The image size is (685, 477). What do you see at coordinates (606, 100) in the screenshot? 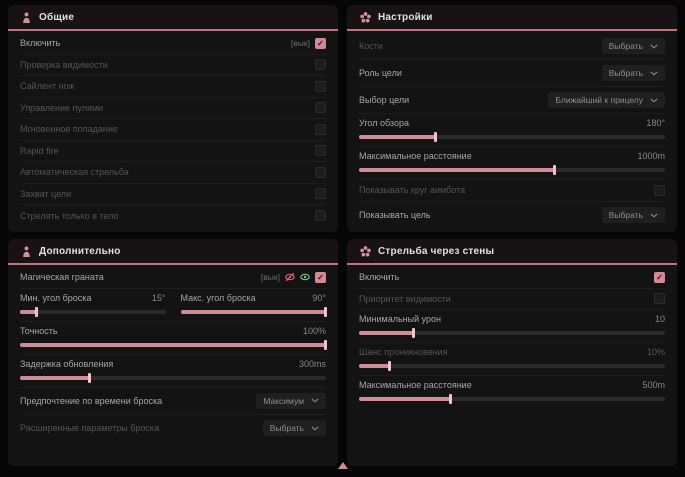
I see `dropdown: Ближайший к прицелу` at bounding box center [606, 100].